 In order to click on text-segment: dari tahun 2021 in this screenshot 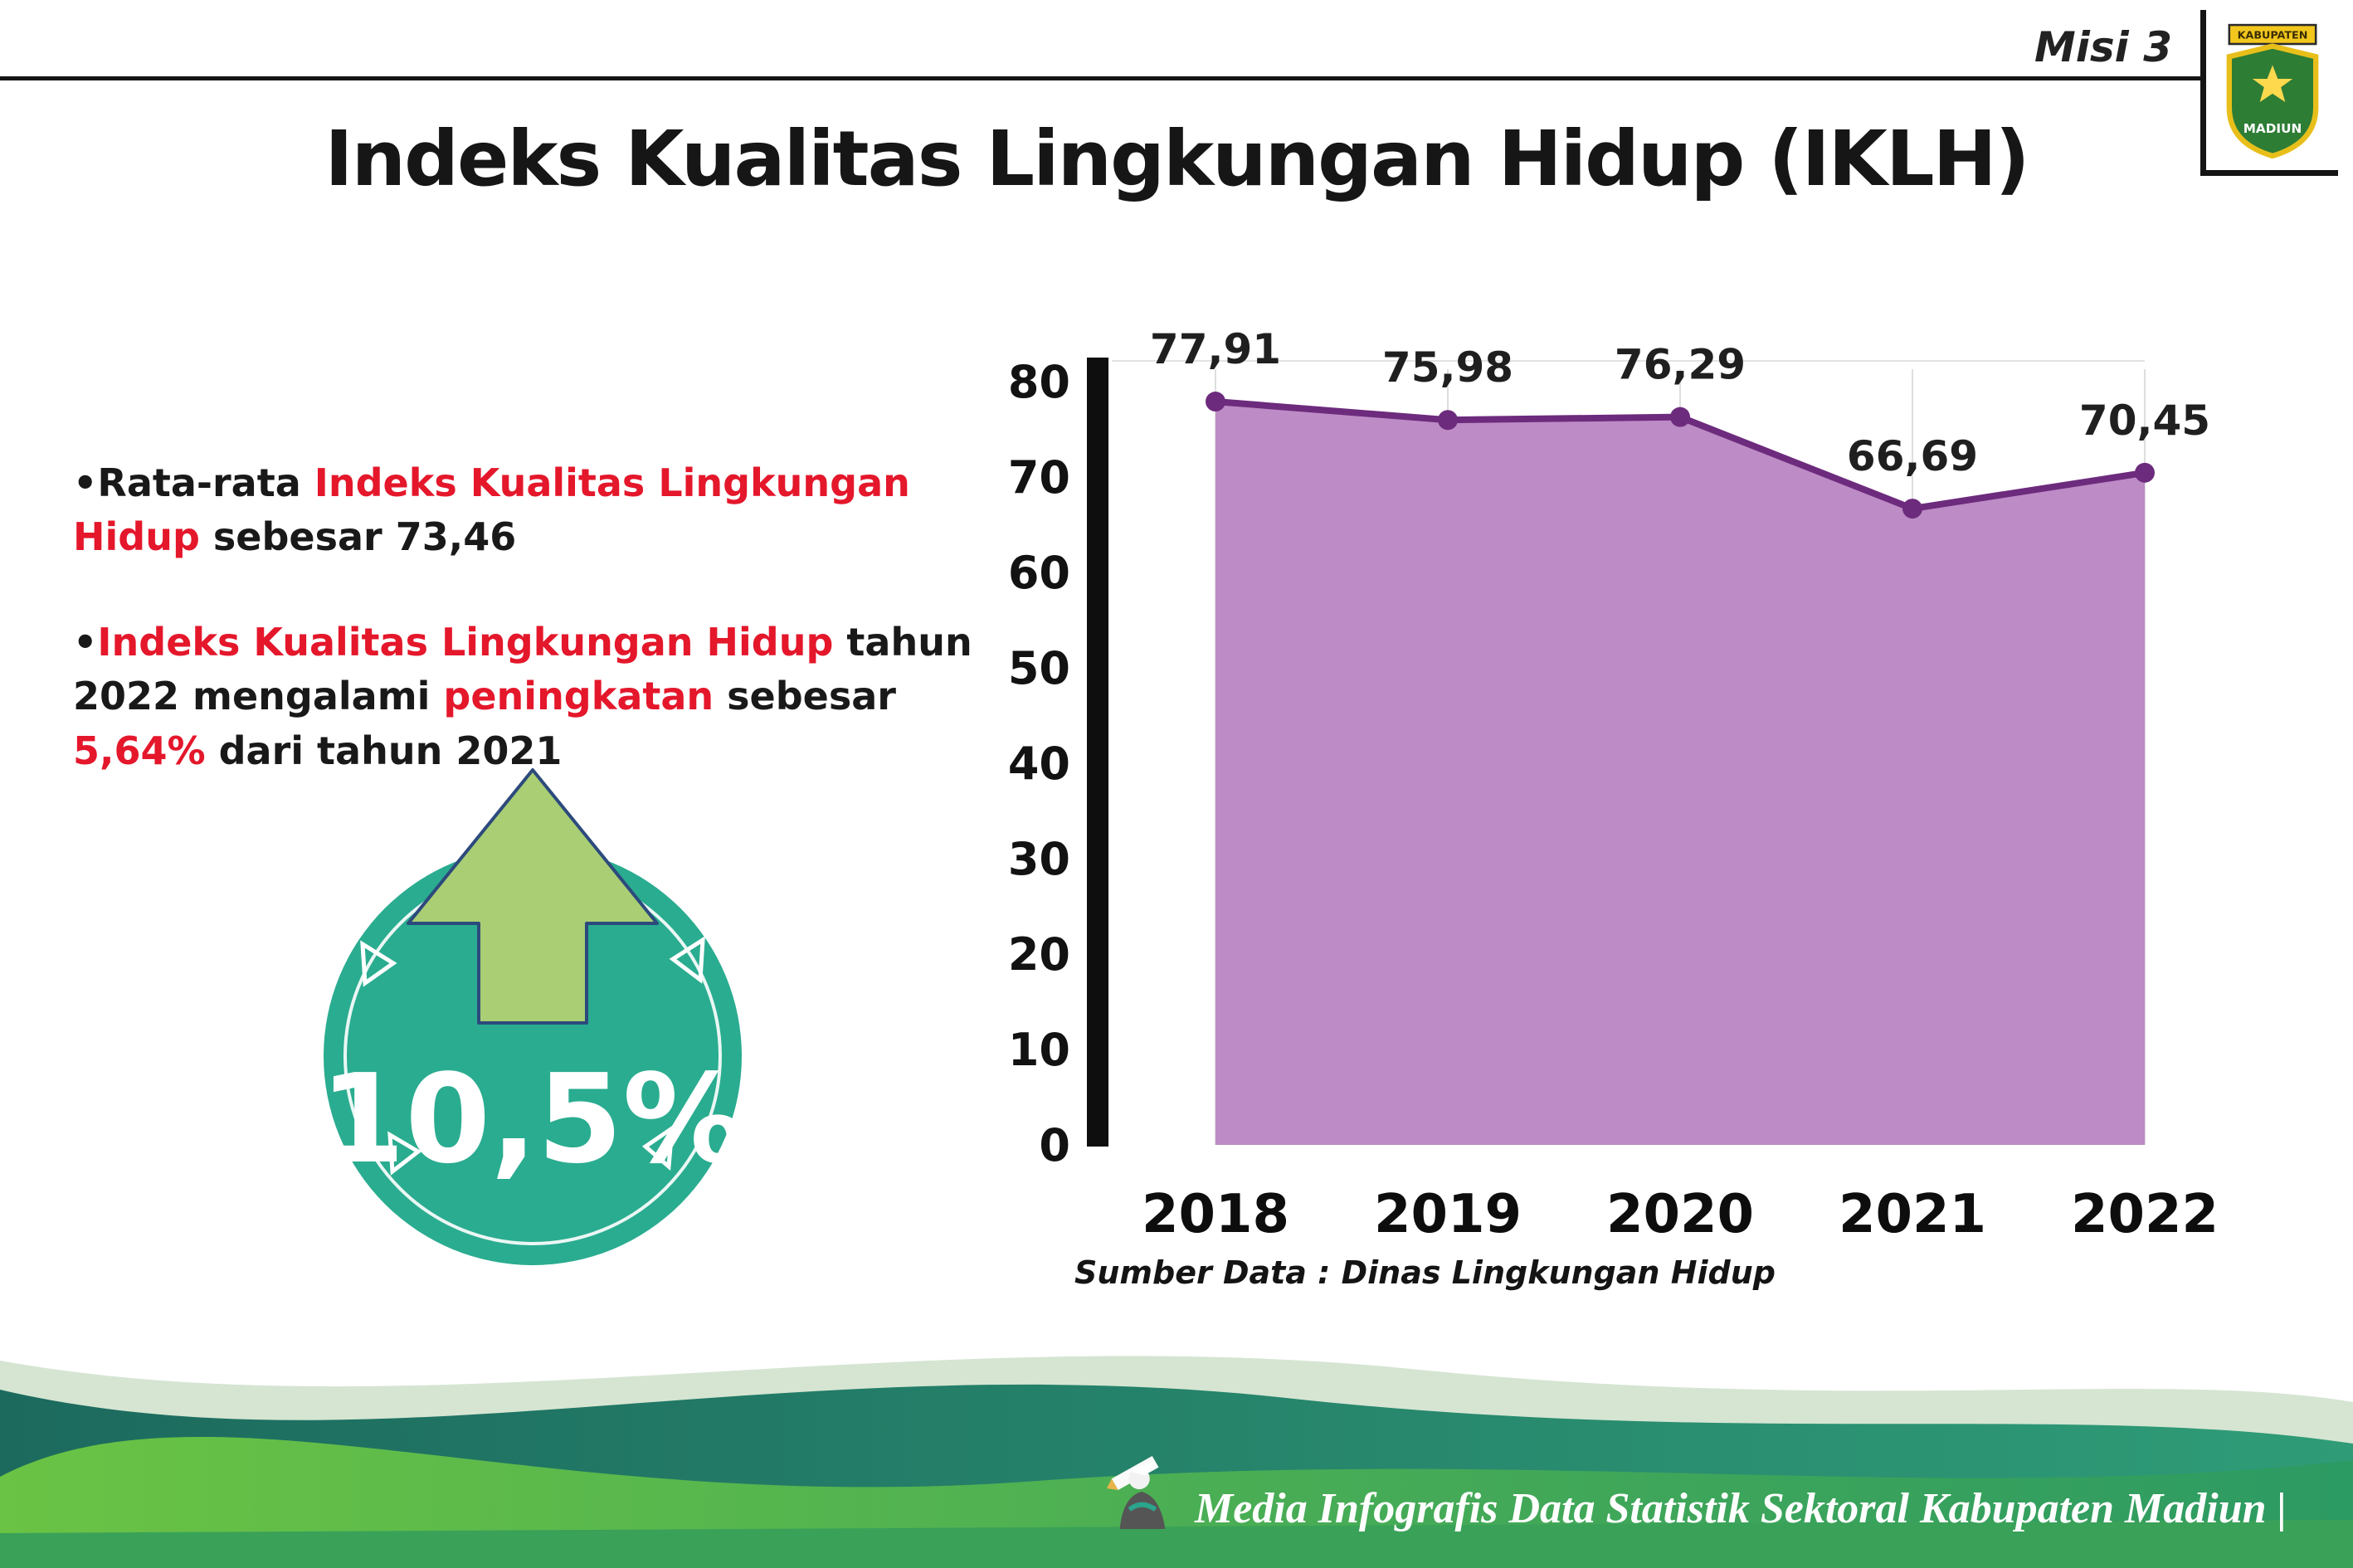, I will do `click(384, 750)`.